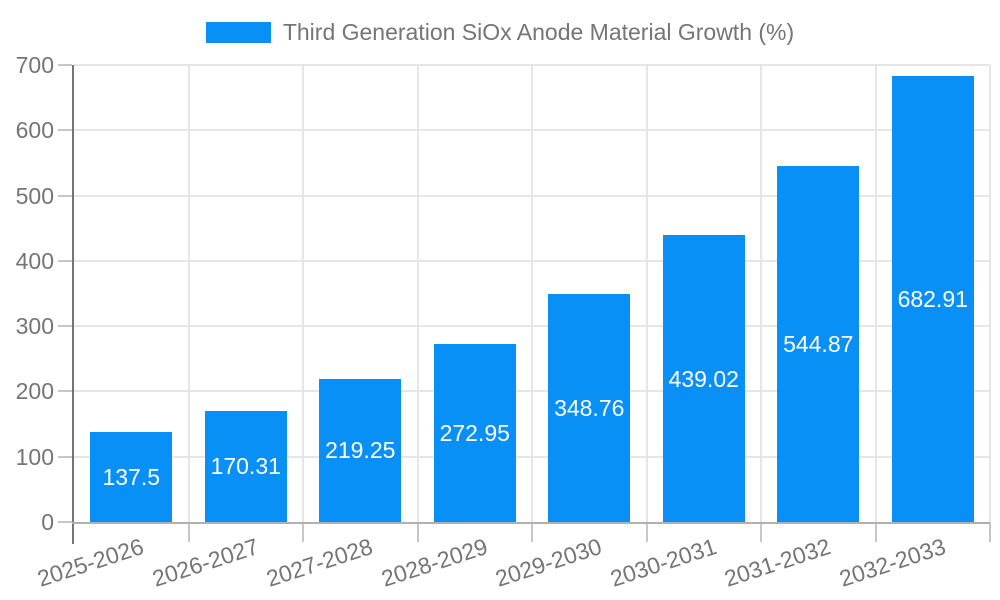  What do you see at coordinates (548, 562) in the screenshot?
I see `x-tick-label: 2029-2030` at bounding box center [548, 562].